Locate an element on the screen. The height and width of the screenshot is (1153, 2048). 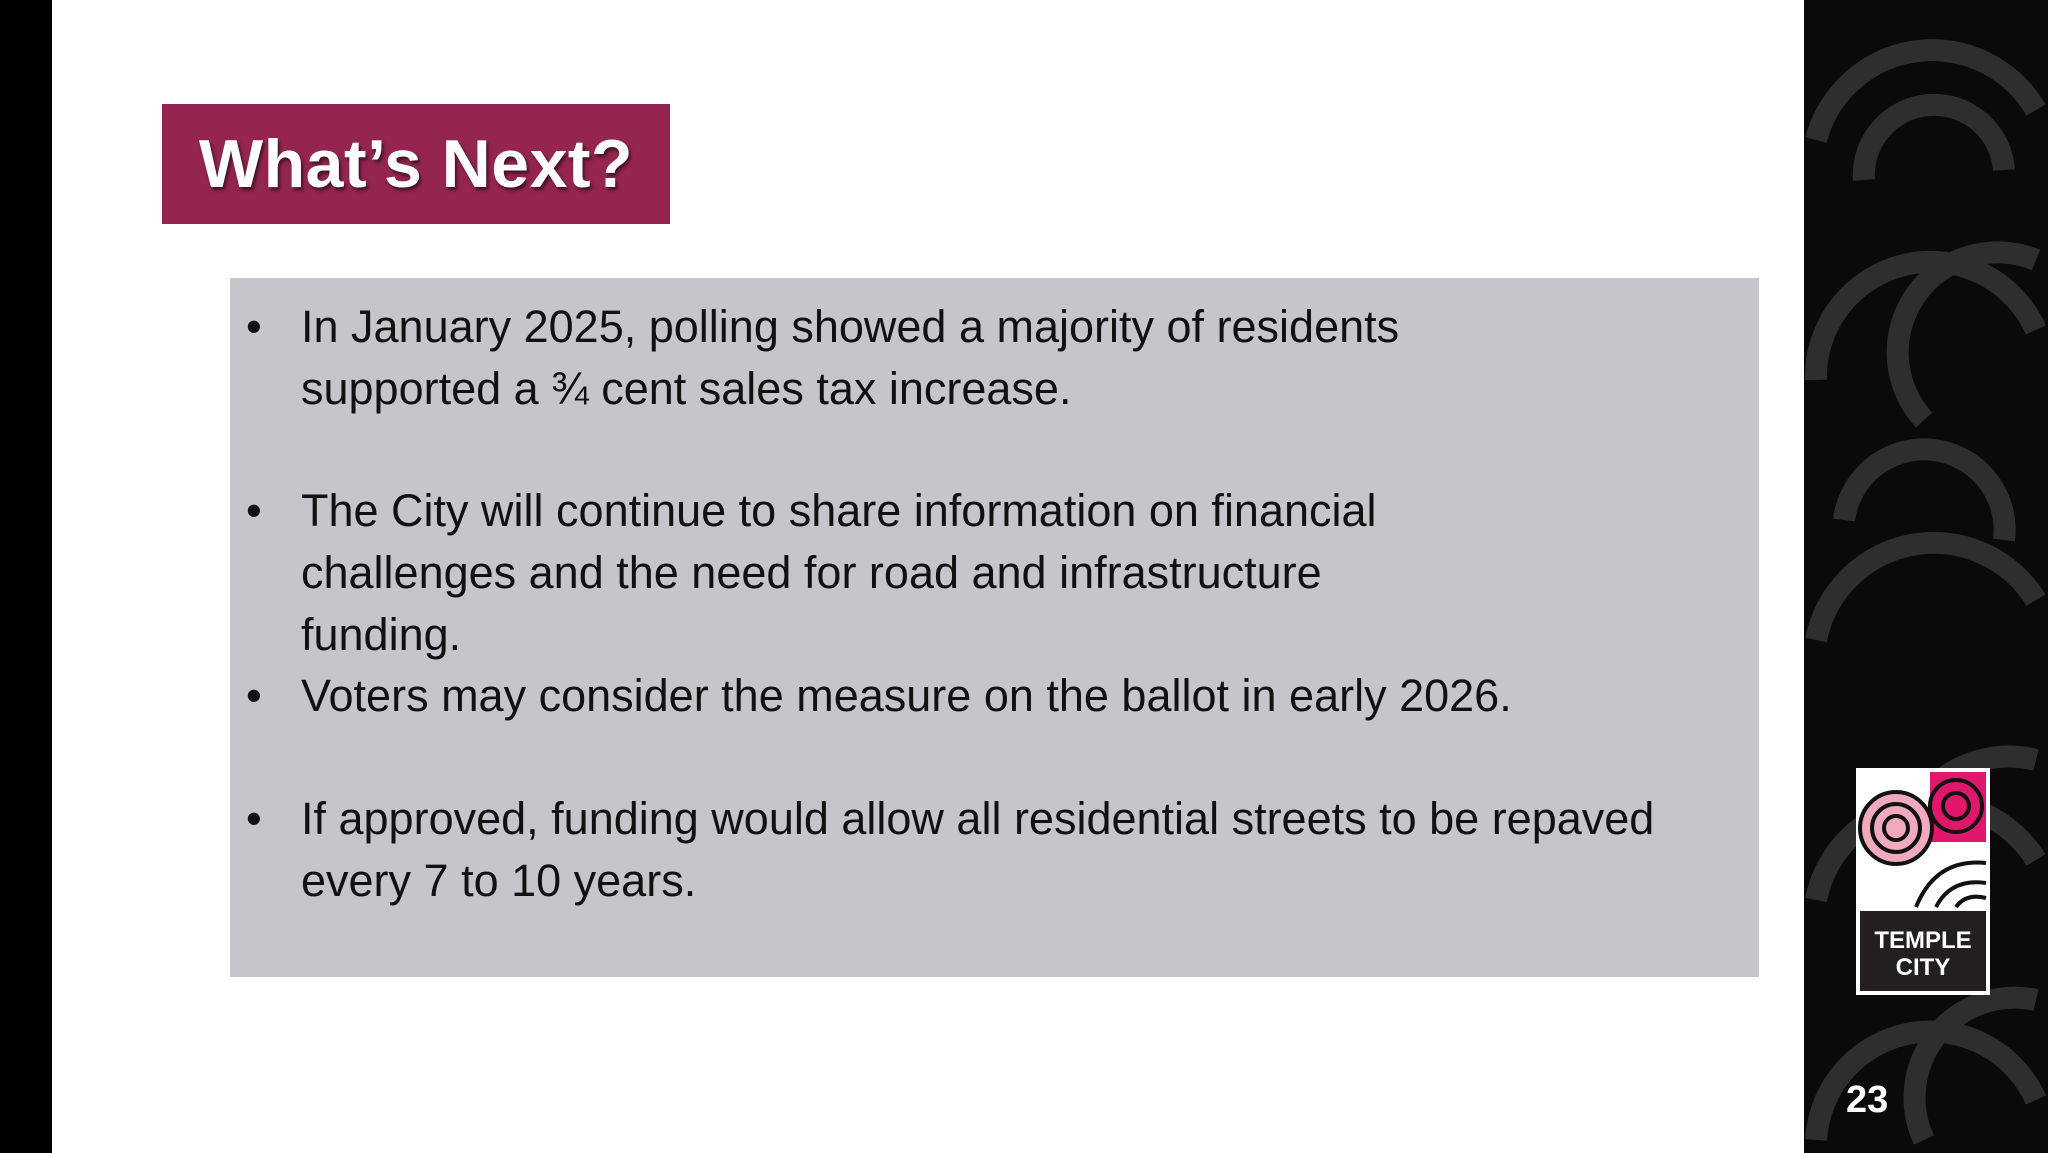
temple-city-logo: TEMPLE CITY is located at coordinates (1923, 881).